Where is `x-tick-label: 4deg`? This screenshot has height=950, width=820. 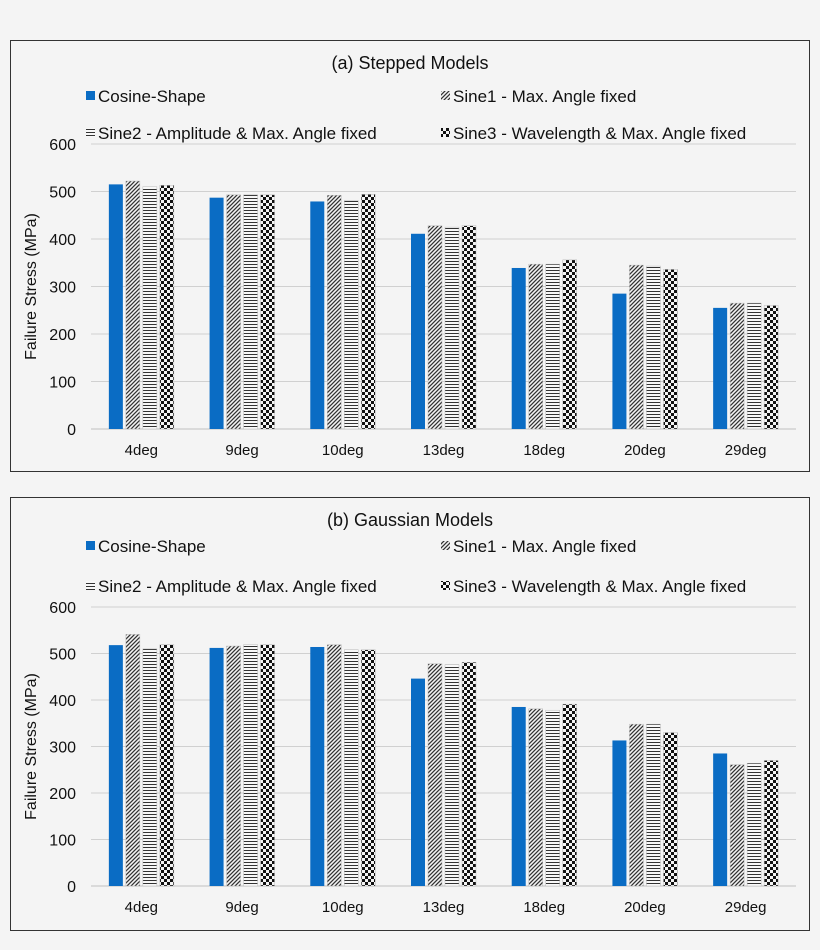
x-tick-label: 4deg is located at coordinates (141, 907).